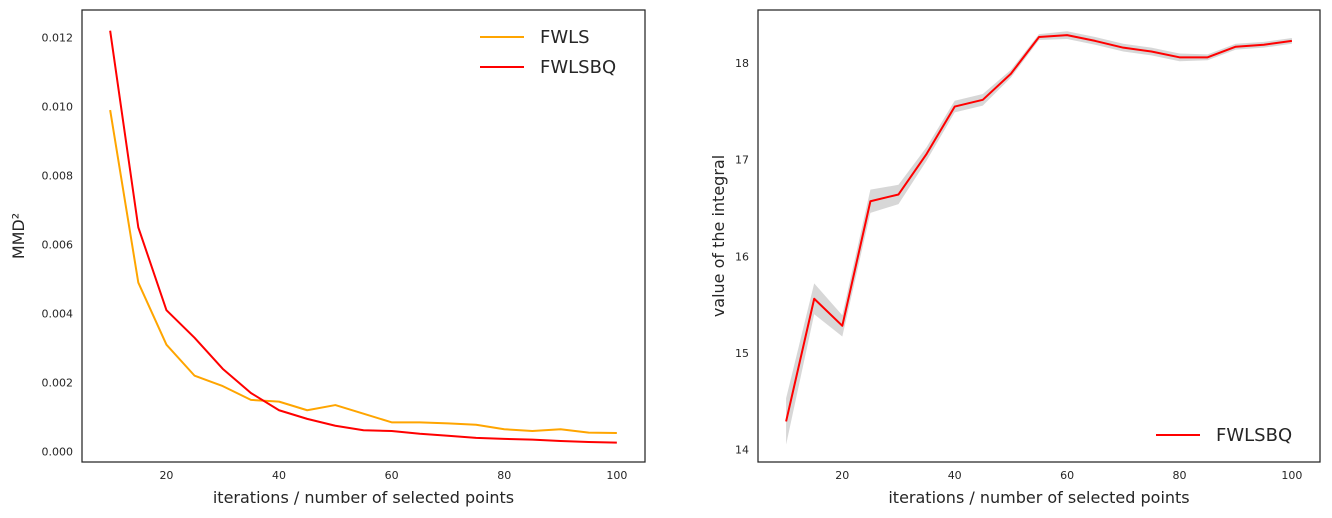 This screenshot has width=1332, height=518. I want to click on legend-label-fwls: FWLS, so click(565, 37).